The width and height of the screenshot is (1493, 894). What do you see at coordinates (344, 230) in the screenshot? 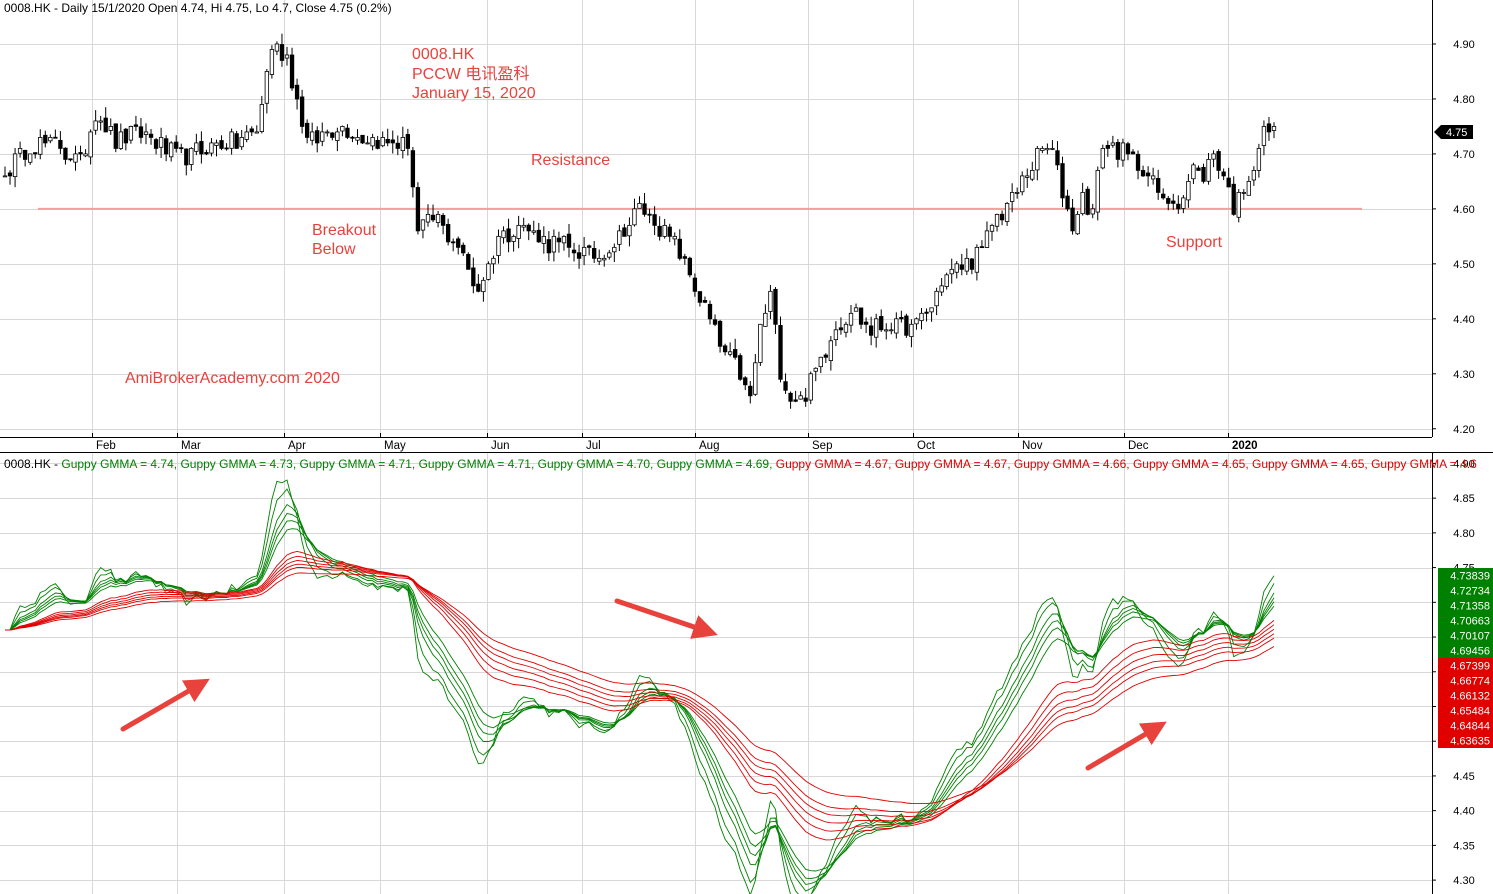
I see `breakout-label-line1: Breakout` at bounding box center [344, 230].